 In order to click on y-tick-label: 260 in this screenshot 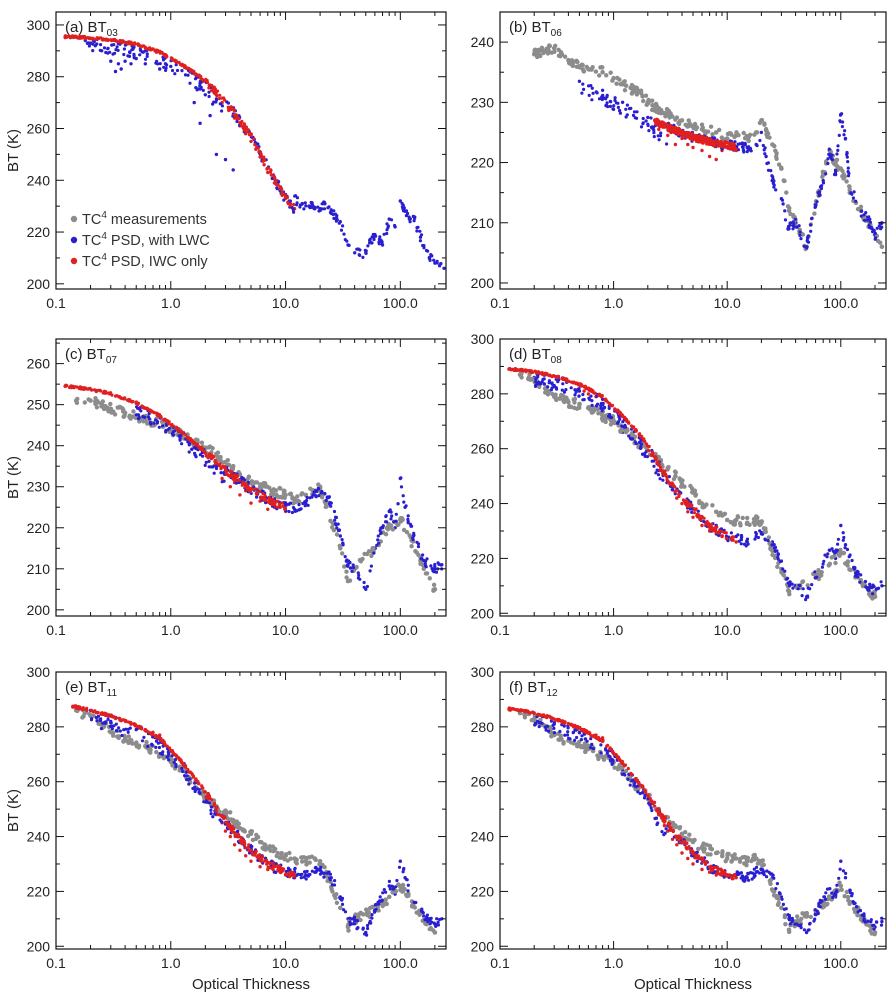, I will do `click(39, 782)`.